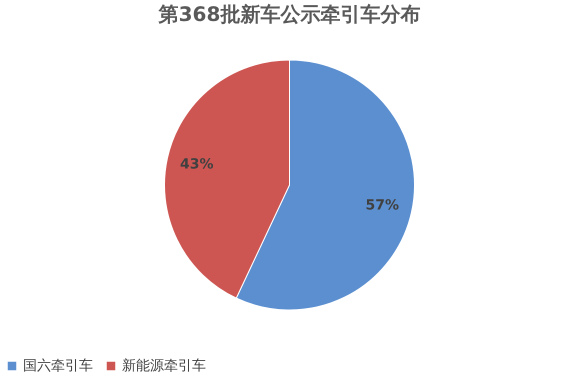  I want to click on data-label: 57%, so click(382, 206).